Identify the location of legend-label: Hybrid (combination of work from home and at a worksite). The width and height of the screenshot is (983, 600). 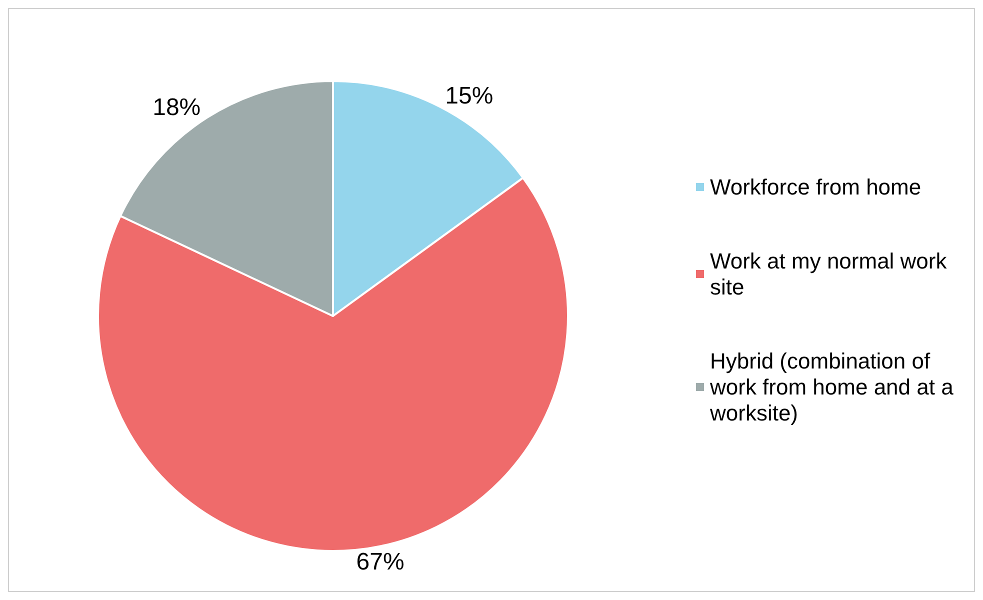
(834, 387).